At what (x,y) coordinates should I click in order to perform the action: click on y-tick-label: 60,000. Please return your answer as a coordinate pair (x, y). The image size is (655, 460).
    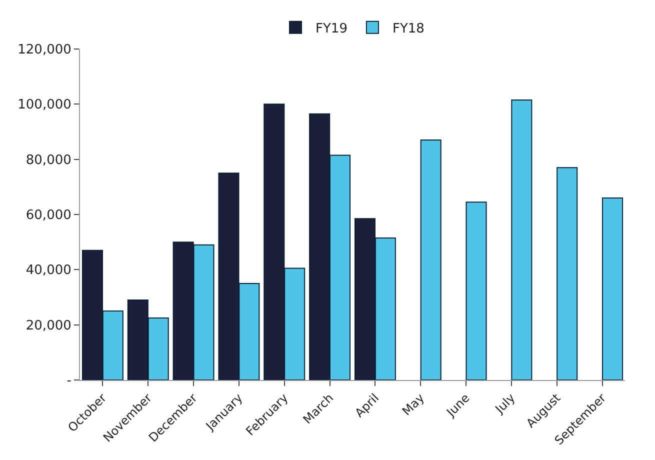
    Looking at the image, I should click on (49, 216).